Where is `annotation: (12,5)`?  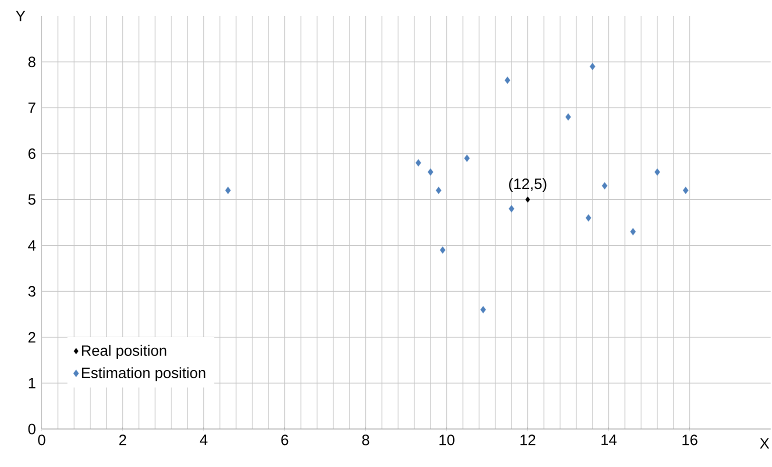
annotation: (12,5) is located at coordinates (527, 185).